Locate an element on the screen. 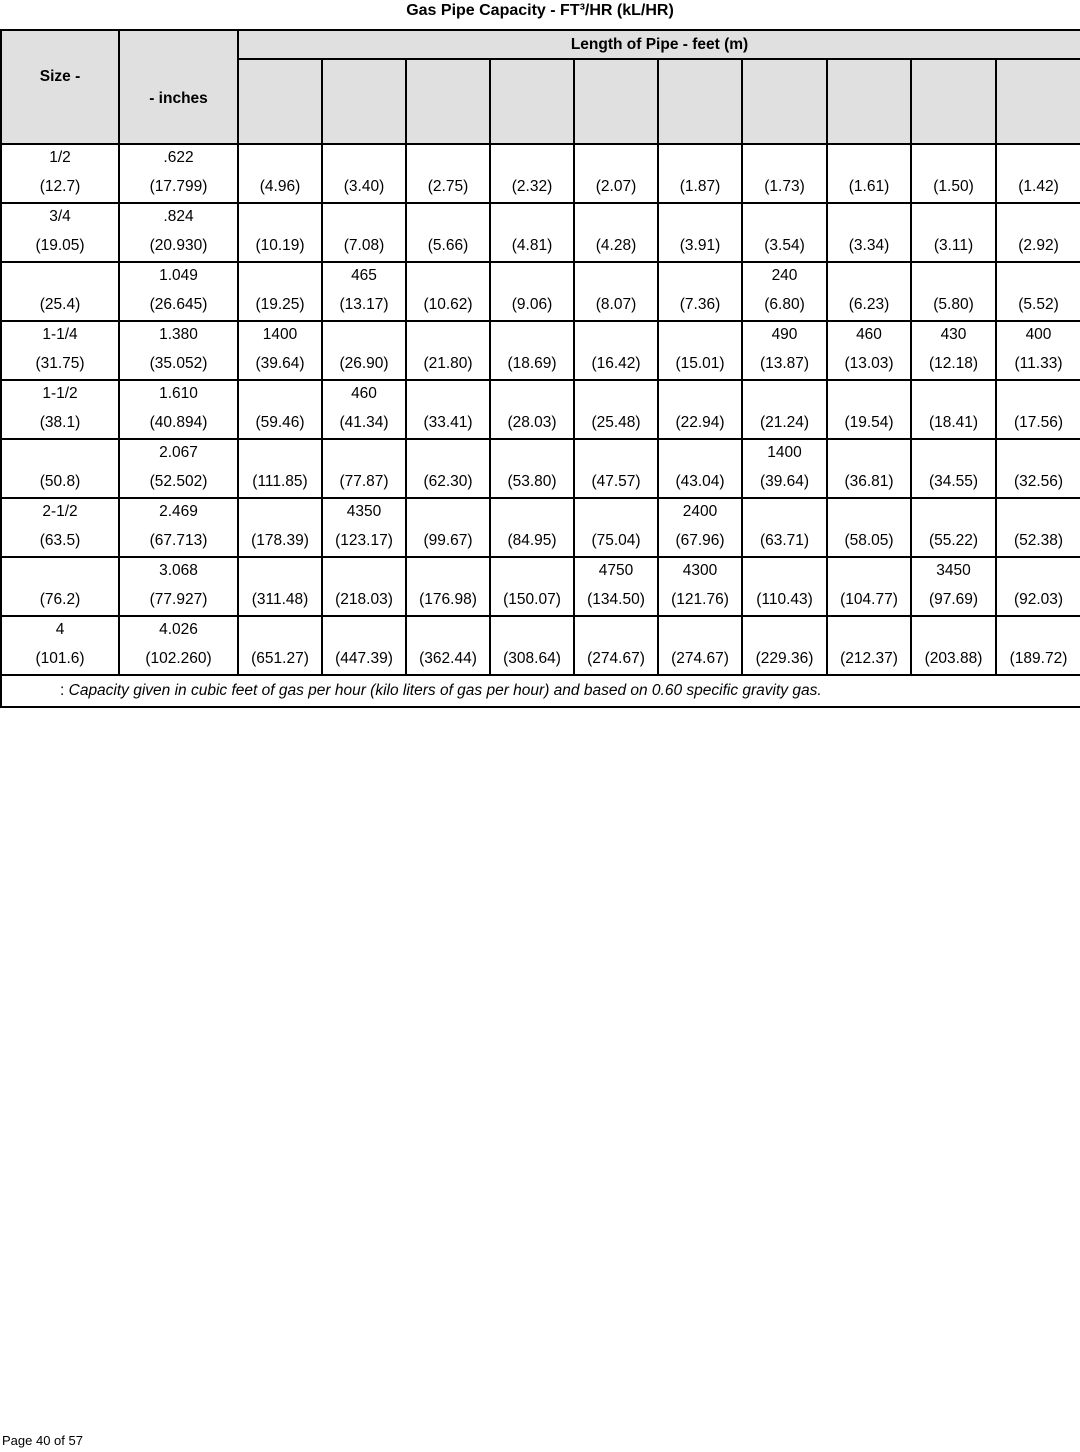  capacity-cell: (7.36) is located at coordinates (700, 291).